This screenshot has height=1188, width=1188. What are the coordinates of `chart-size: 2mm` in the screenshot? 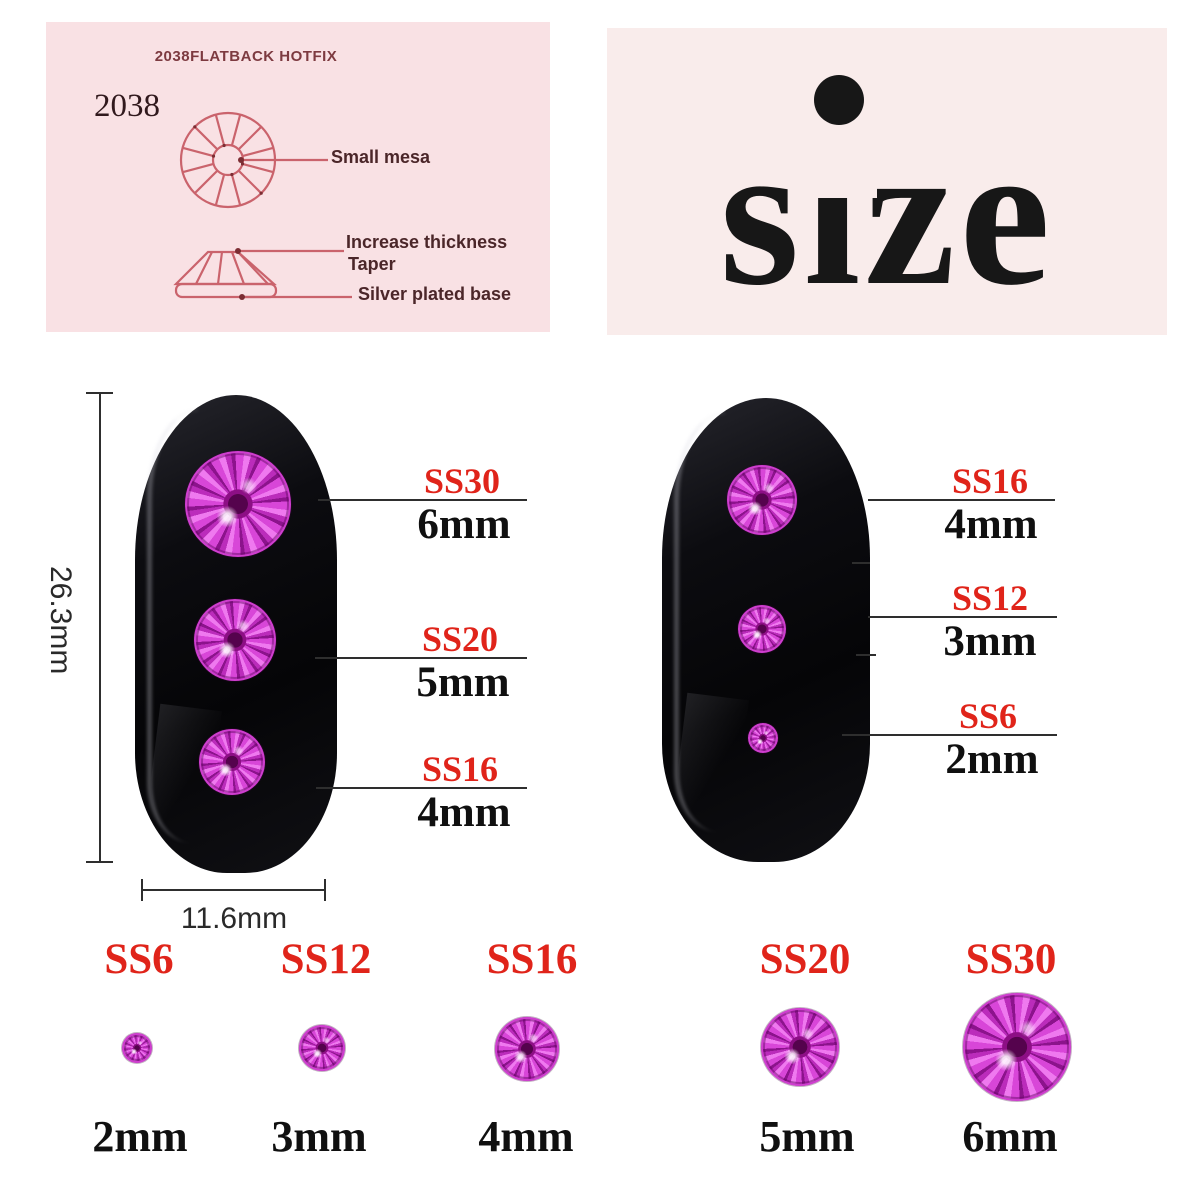 It's located at (140, 1136).